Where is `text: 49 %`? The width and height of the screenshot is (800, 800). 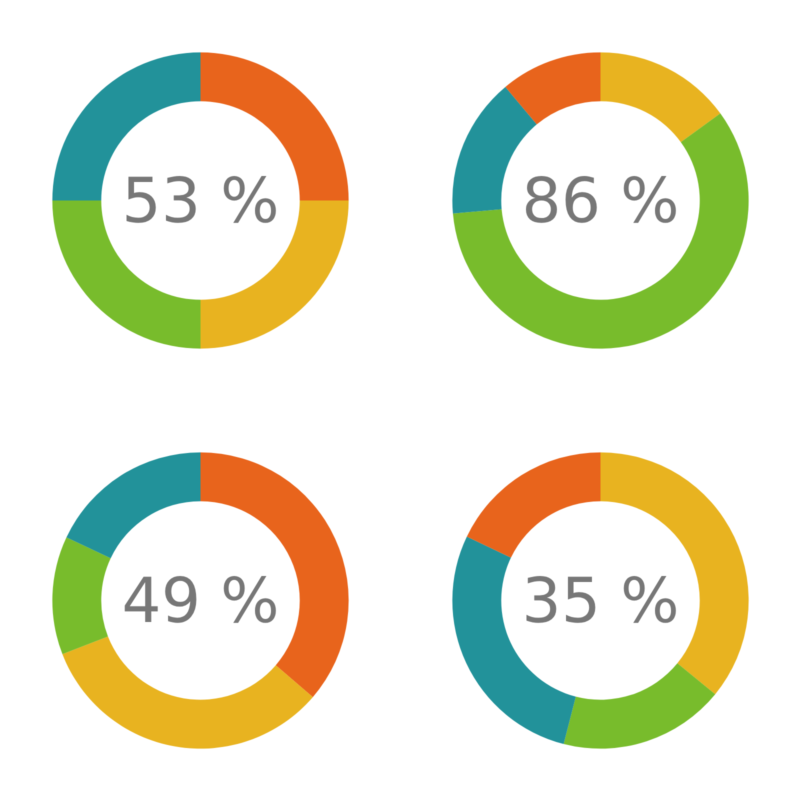 text: 49 % is located at coordinates (201, 600).